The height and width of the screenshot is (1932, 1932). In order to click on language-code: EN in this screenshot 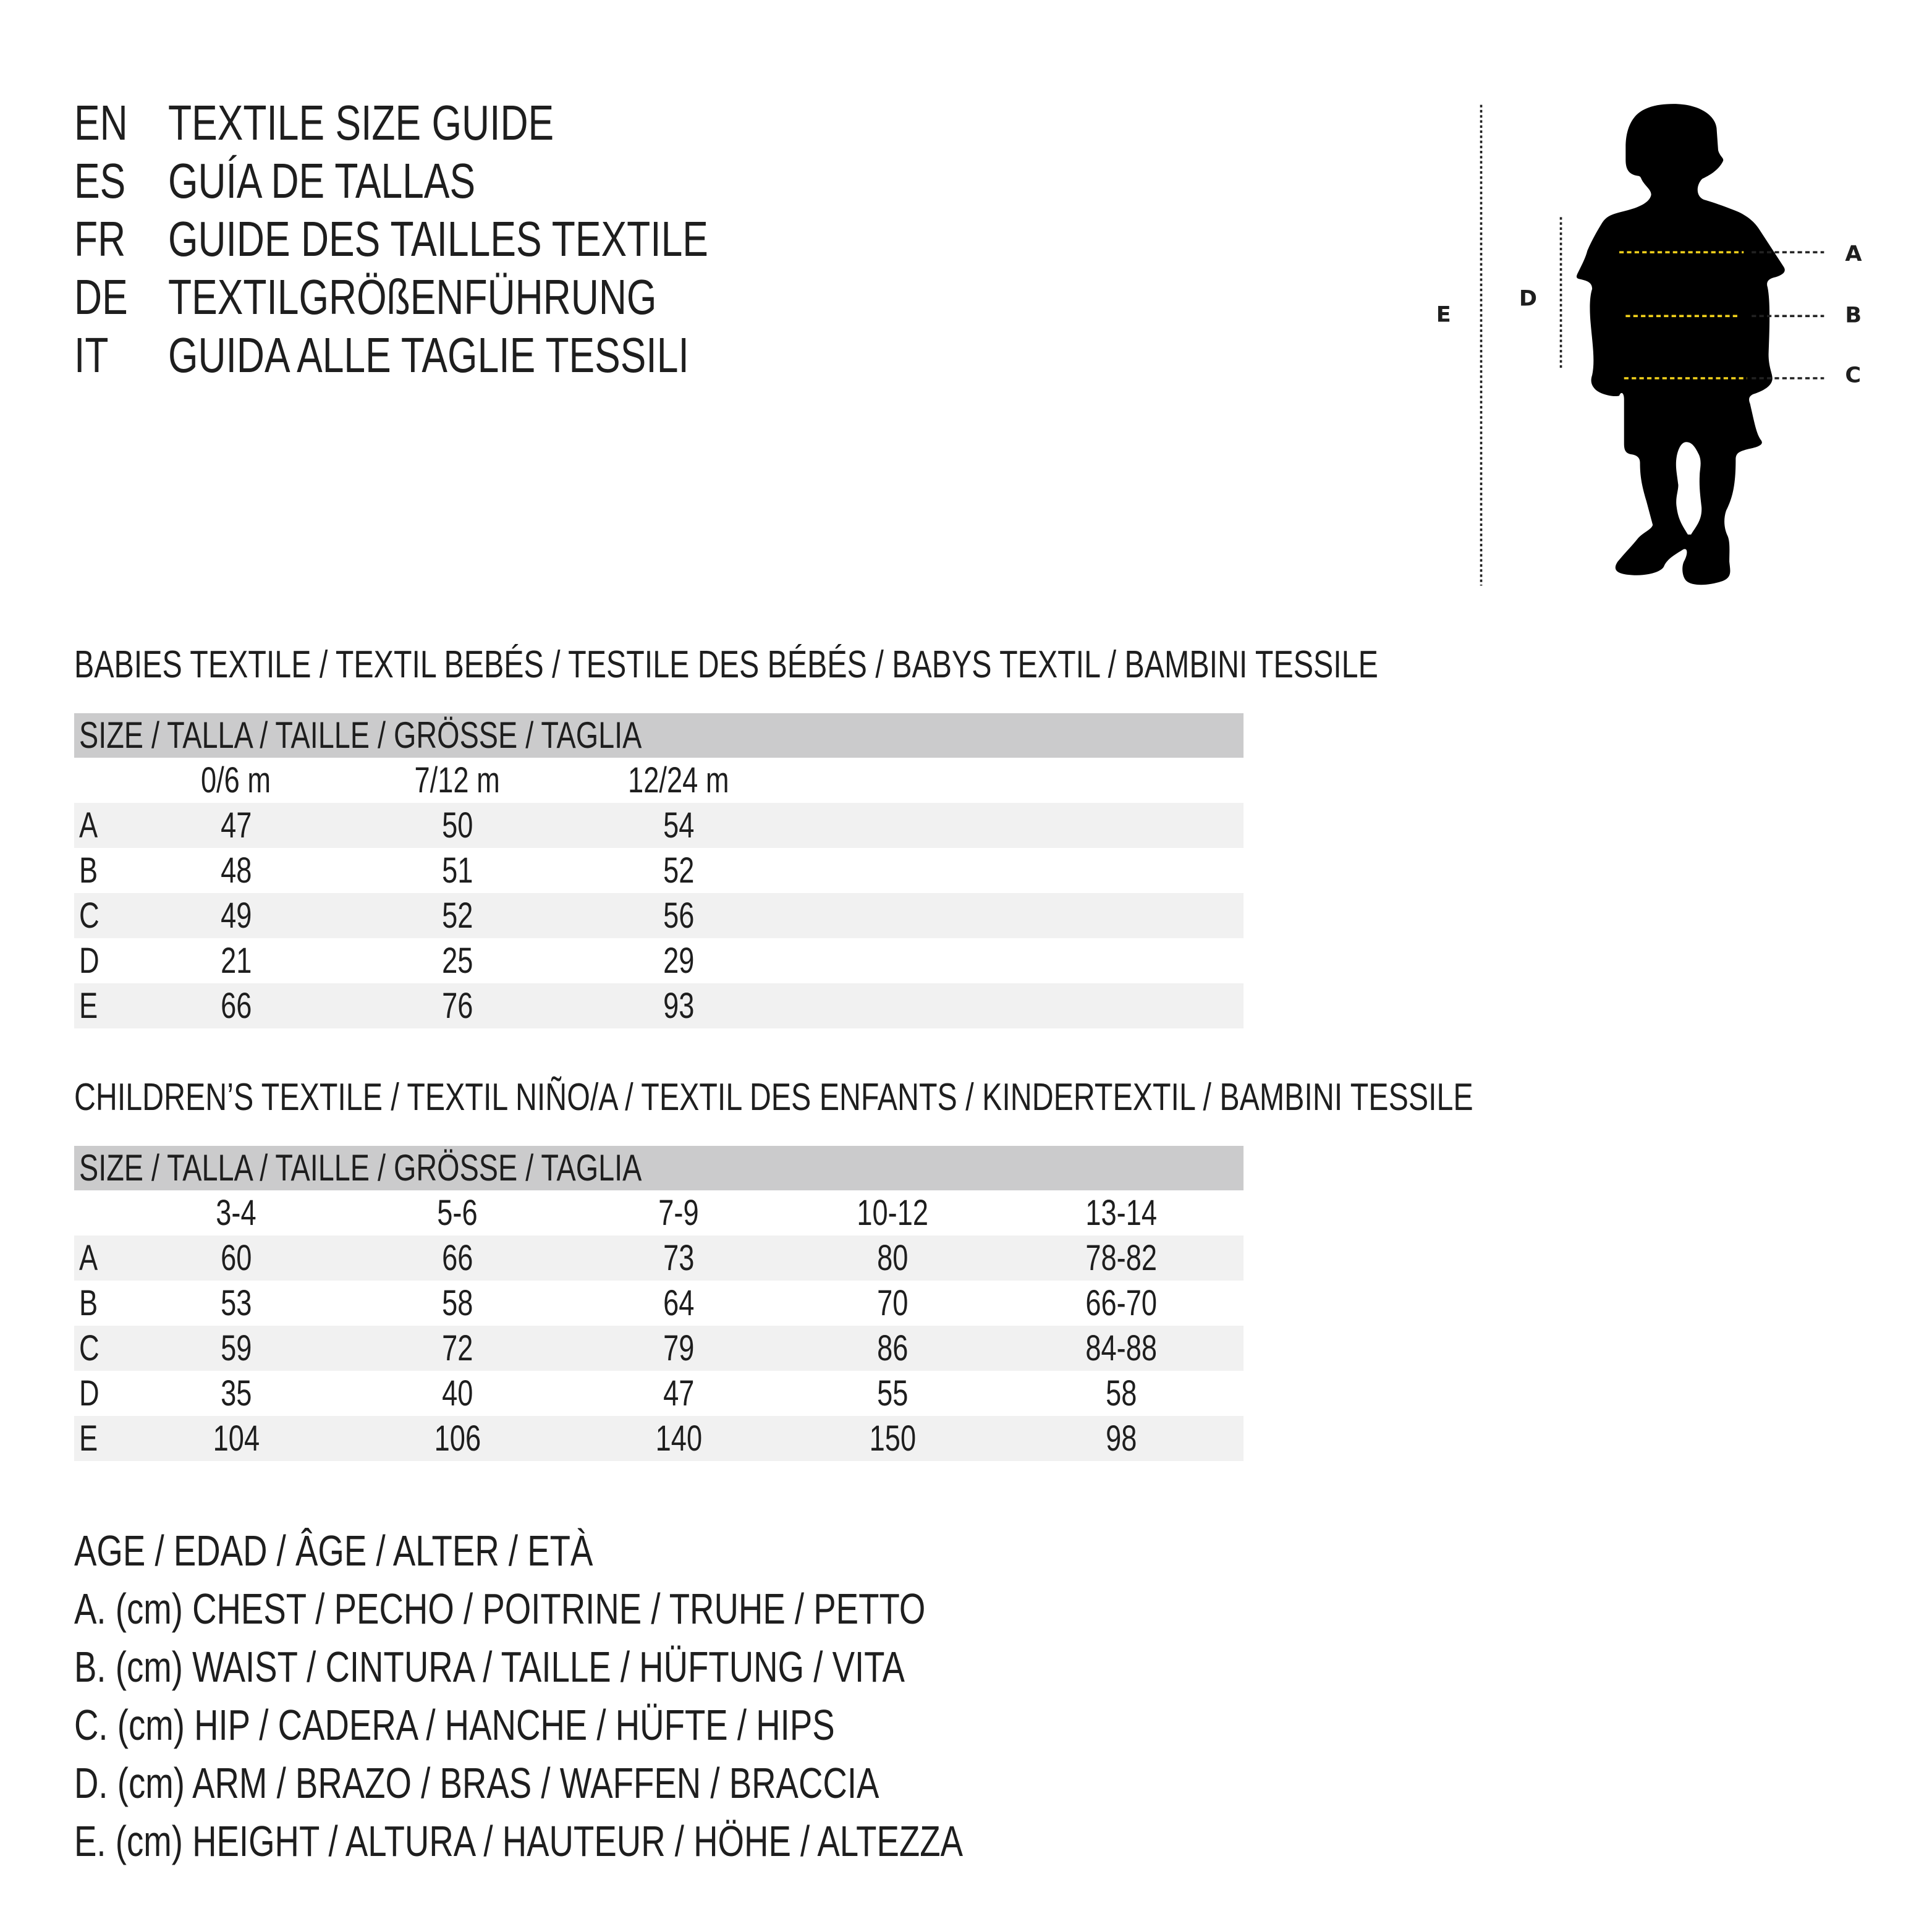, I will do `click(101, 122)`.